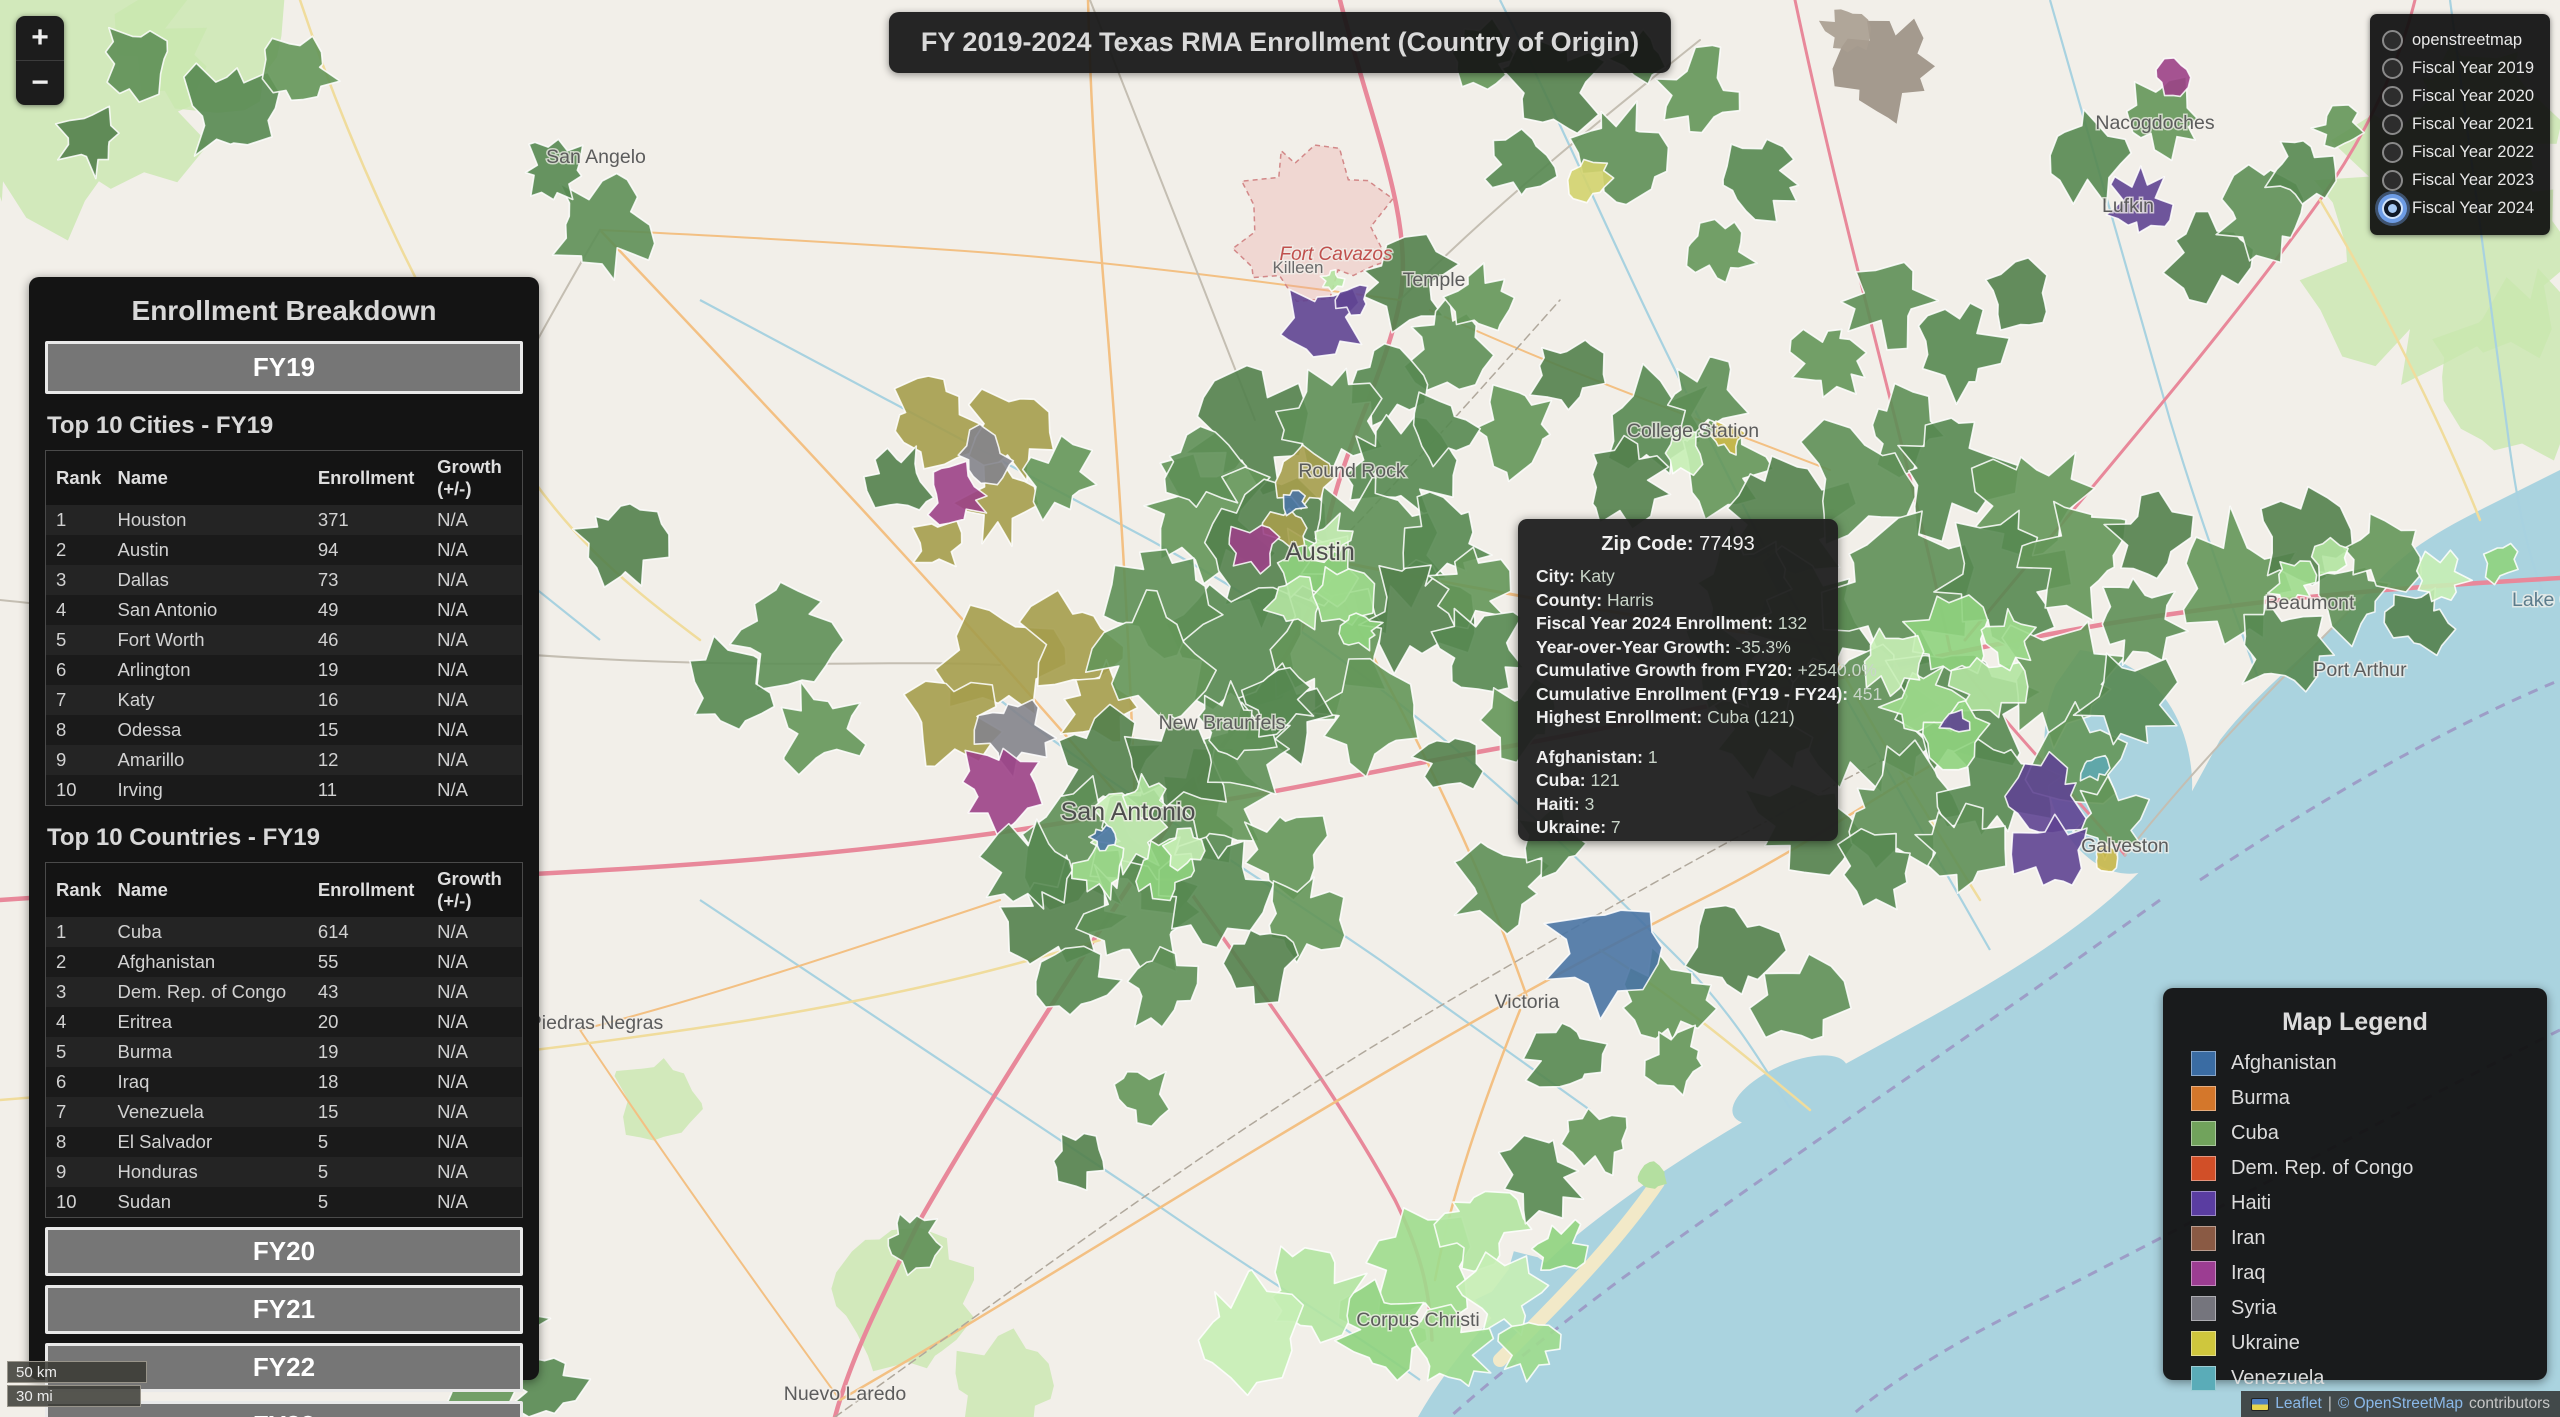  What do you see at coordinates (2460, 124) in the screenshot?
I see `layer-option-fiscal-year-2021: Fiscal Year 2021` at bounding box center [2460, 124].